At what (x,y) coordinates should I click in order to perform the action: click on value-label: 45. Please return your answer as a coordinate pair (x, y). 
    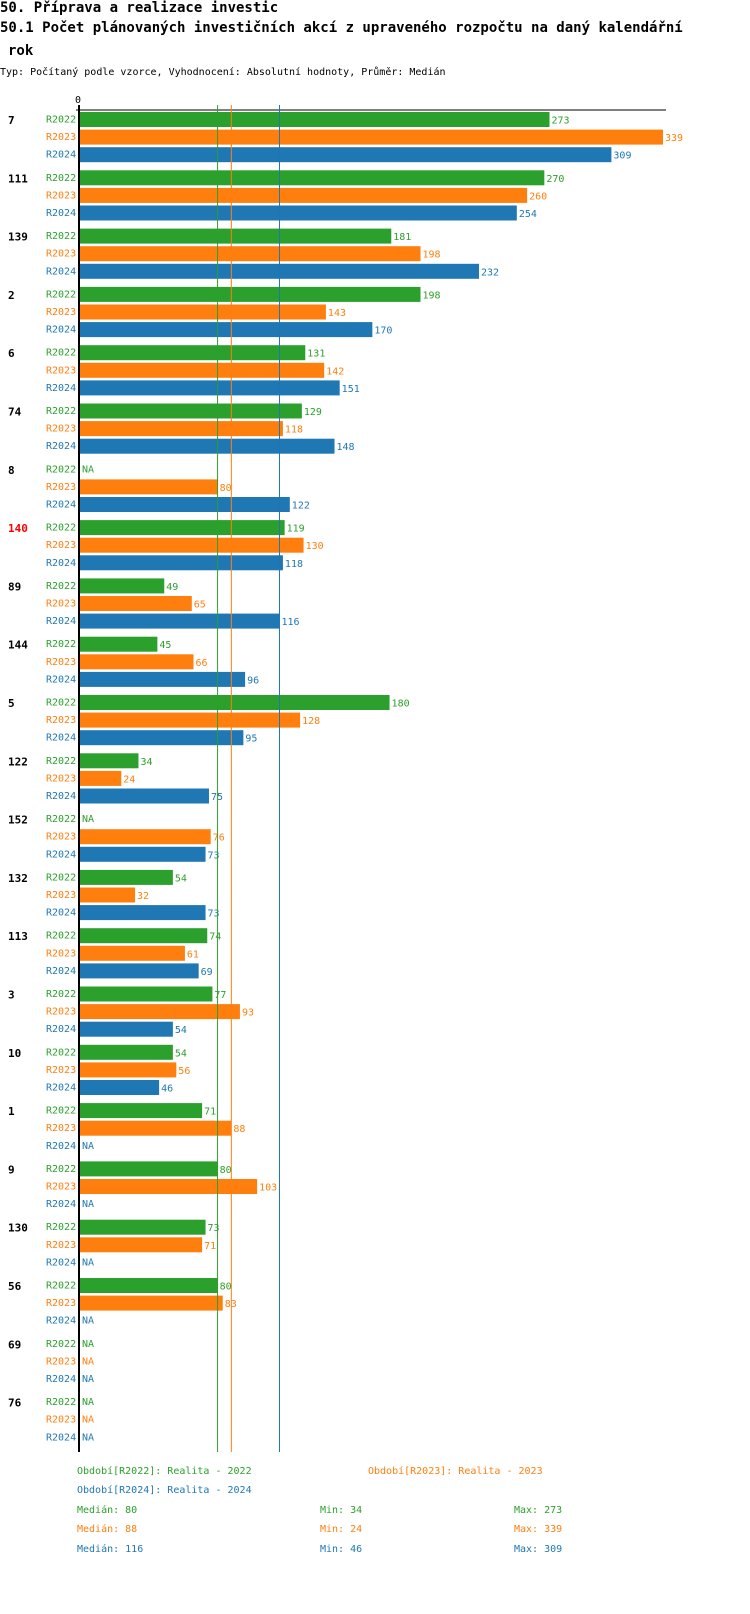
    Looking at the image, I should click on (165, 645).